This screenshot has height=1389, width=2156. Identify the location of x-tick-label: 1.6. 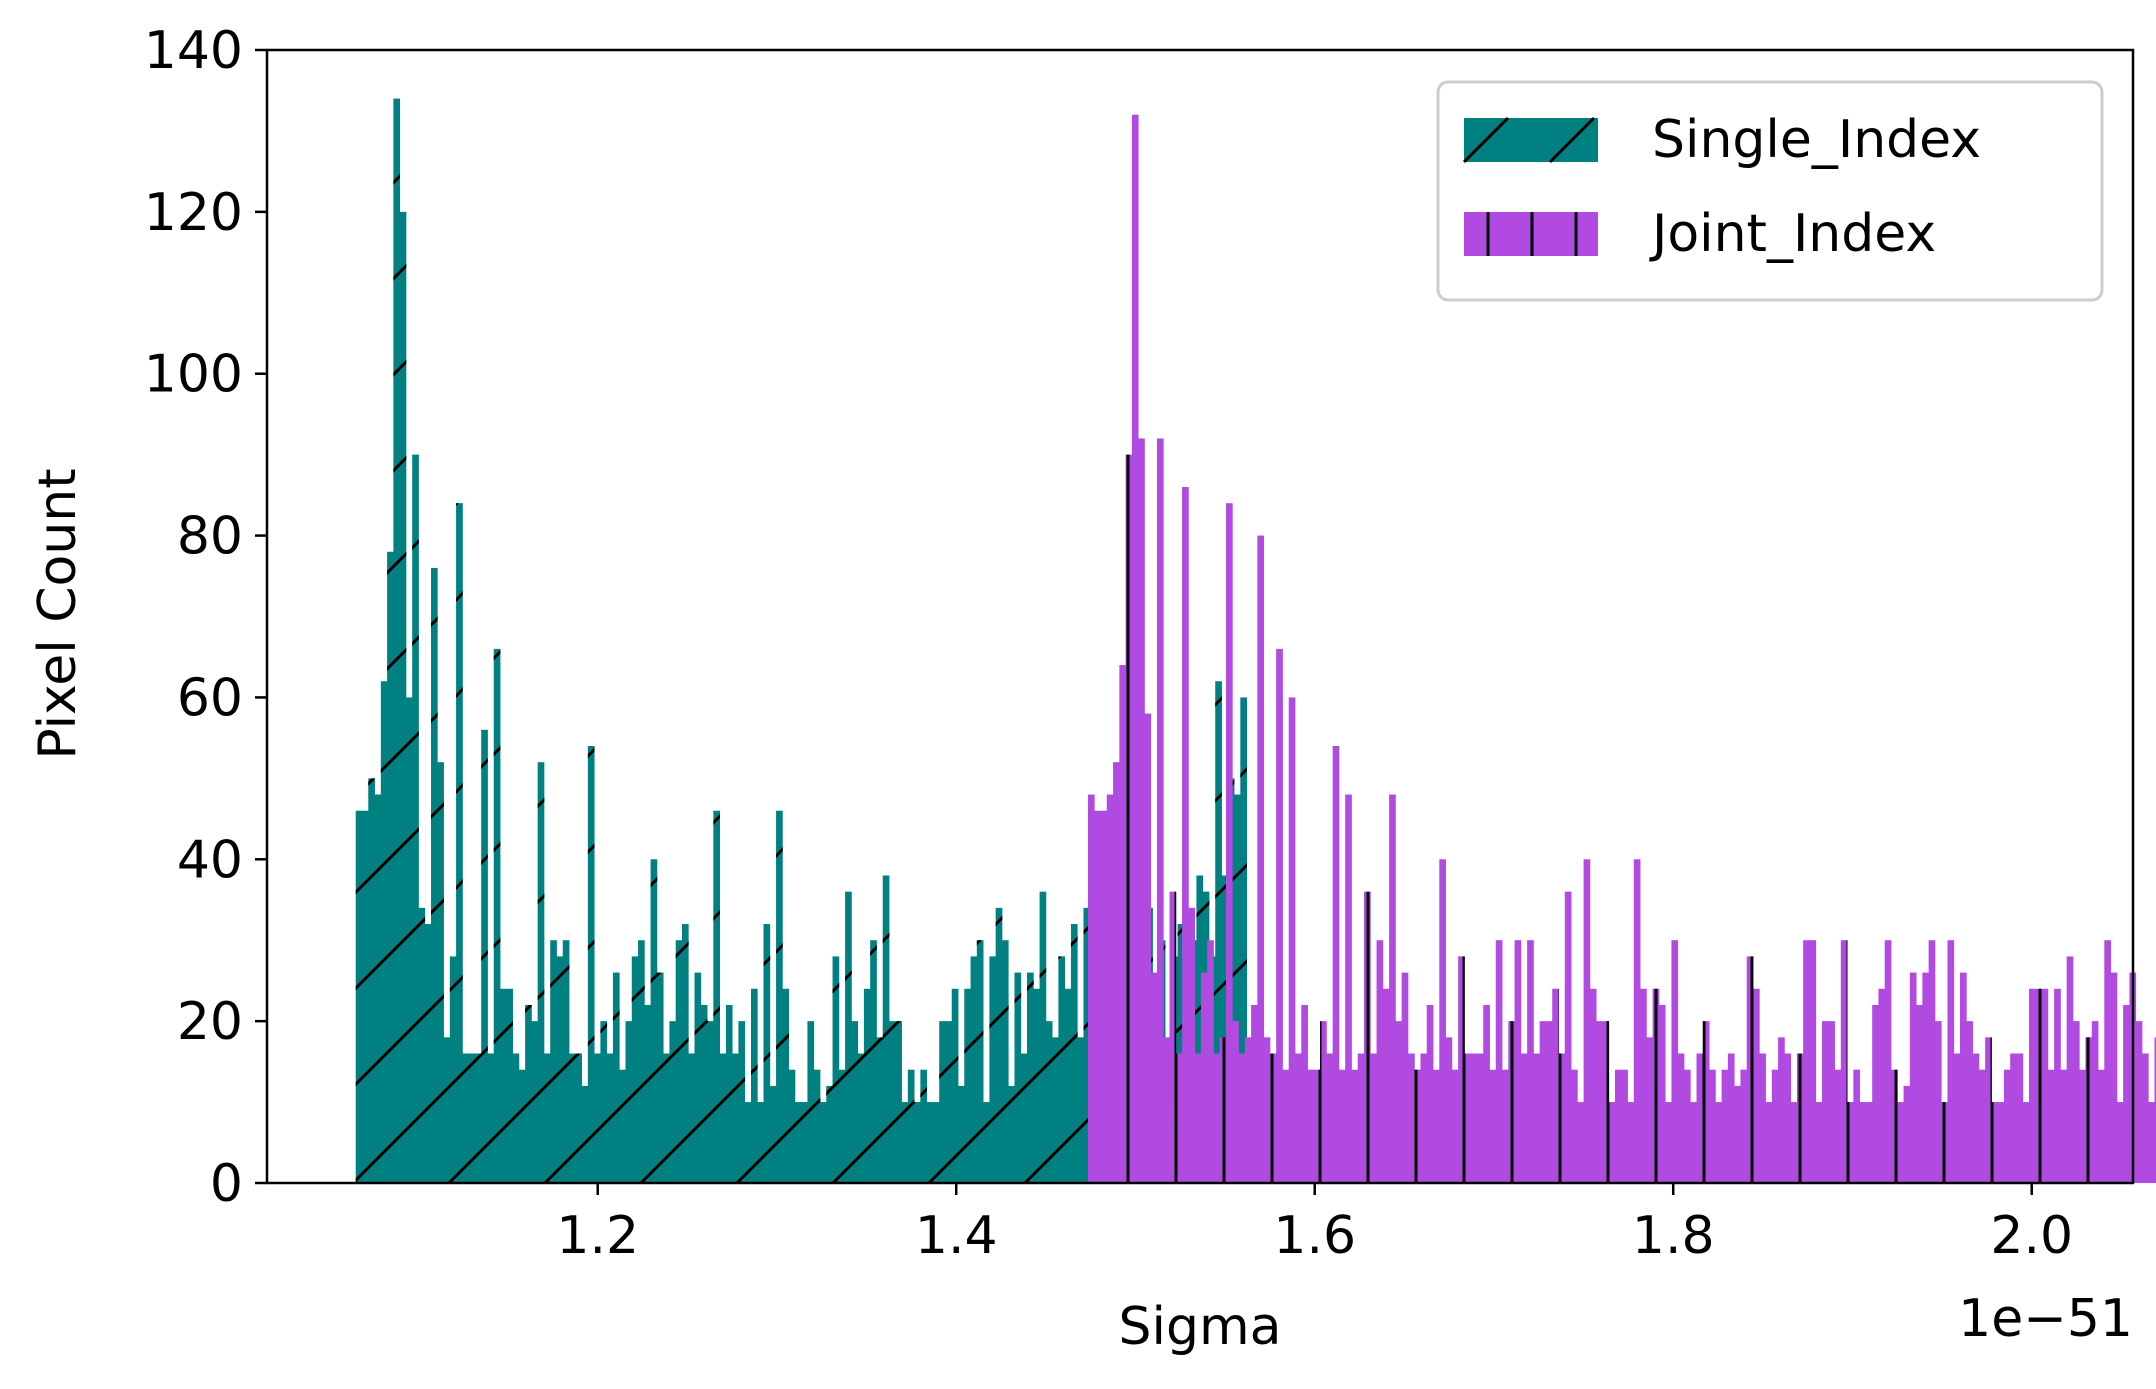
(1314, 1236).